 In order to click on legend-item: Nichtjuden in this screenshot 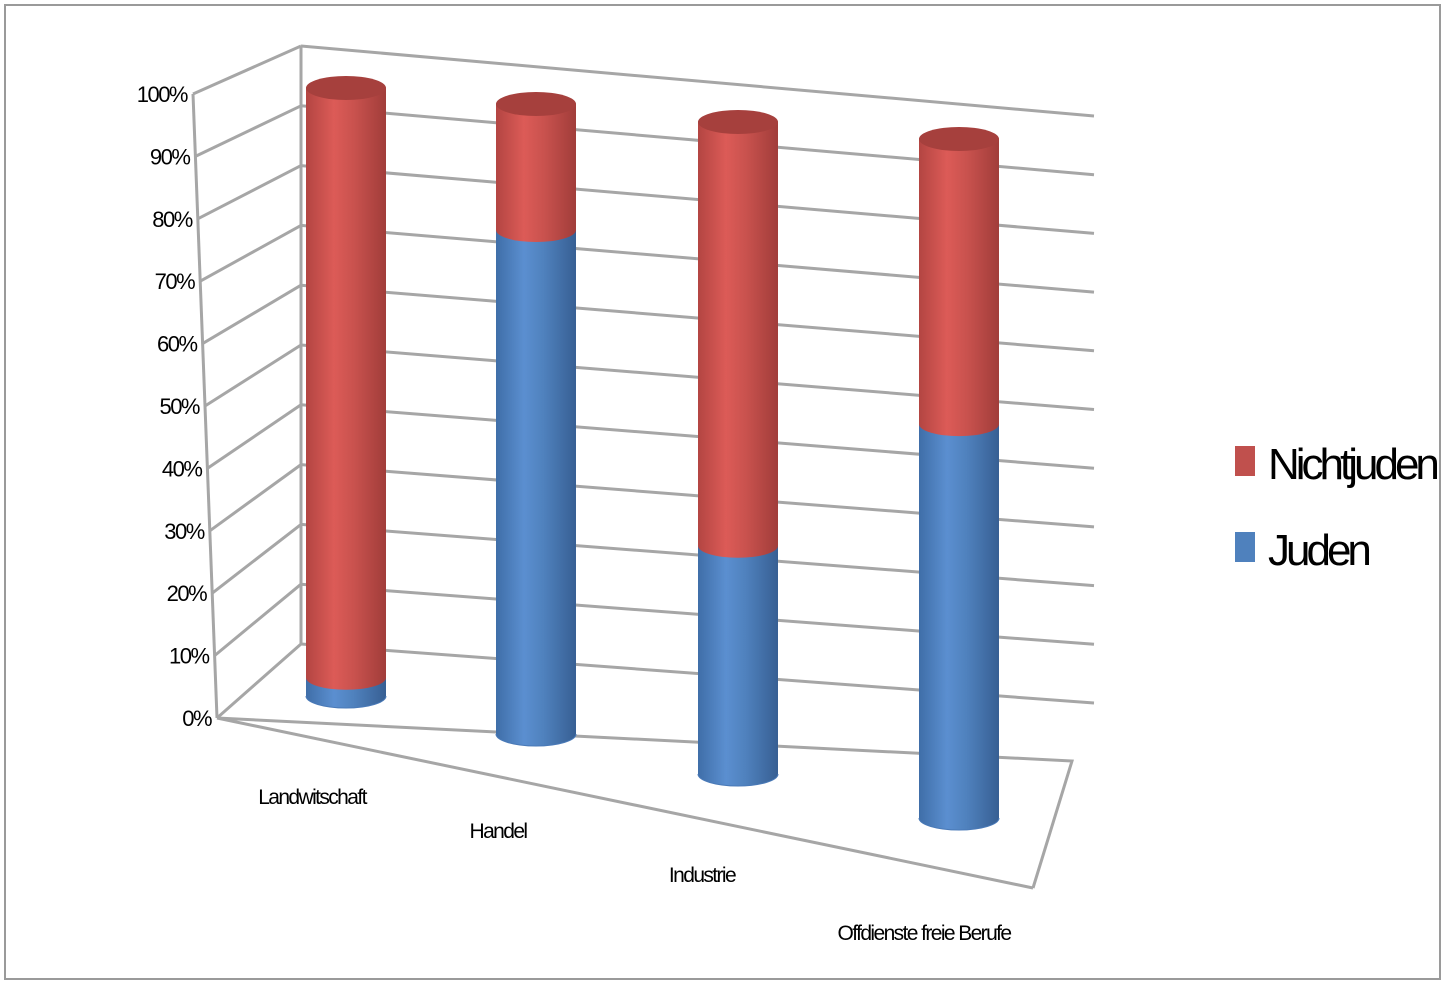, I will do `click(1338, 464)`.